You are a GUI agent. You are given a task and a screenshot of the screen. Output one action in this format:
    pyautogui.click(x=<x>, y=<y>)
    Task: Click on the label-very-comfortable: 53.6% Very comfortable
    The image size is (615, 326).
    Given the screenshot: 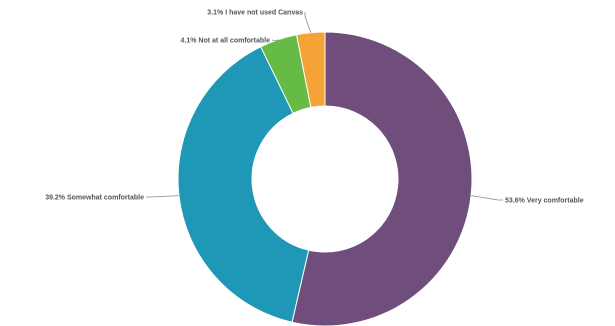 What is the action you would take?
    pyautogui.click(x=544, y=201)
    